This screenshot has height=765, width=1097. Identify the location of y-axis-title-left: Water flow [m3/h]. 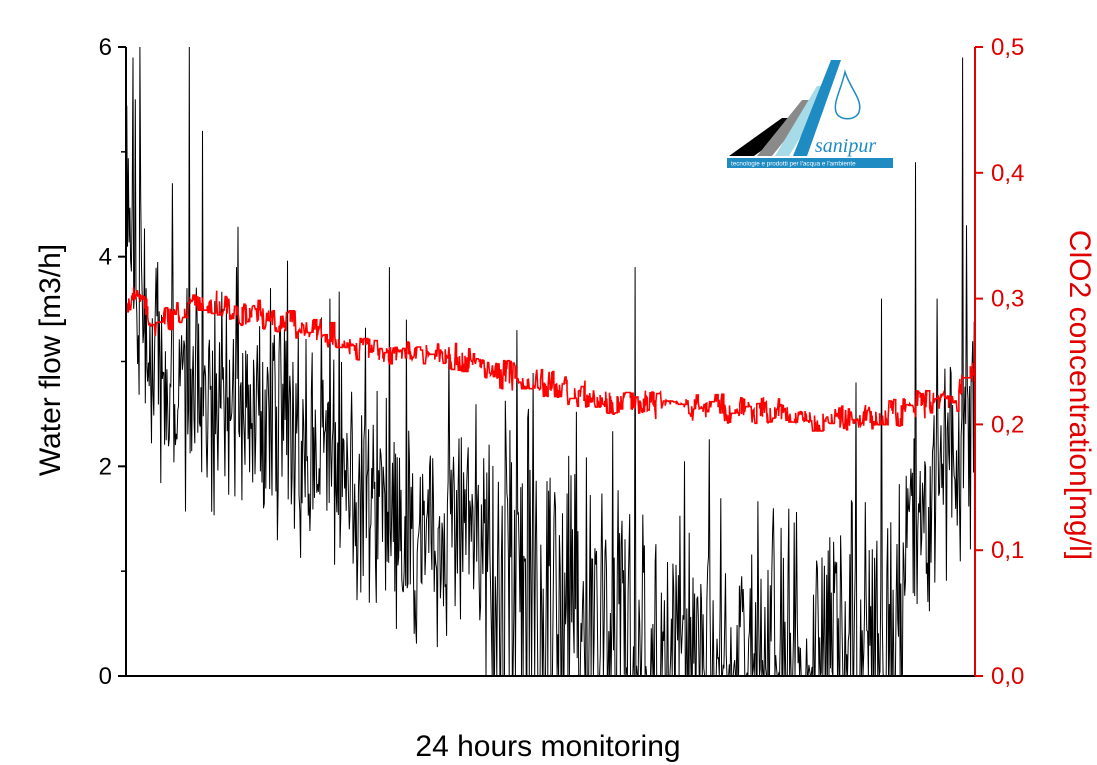
(50, 360).